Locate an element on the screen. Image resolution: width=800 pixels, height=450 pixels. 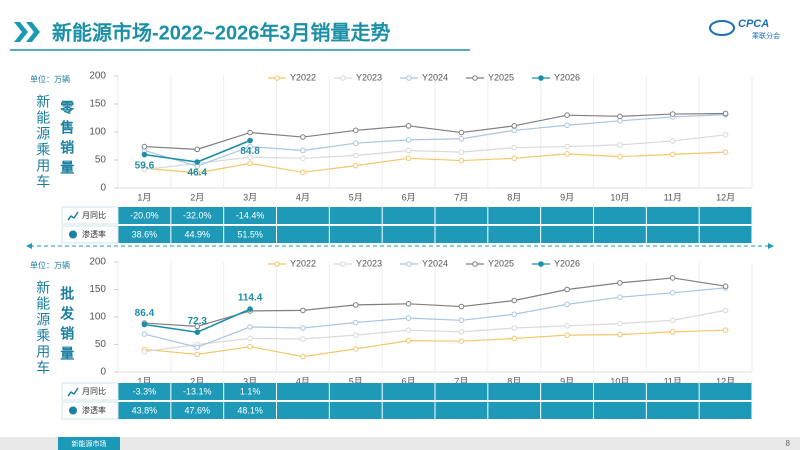
data-label: 84.8 is located at coordinates (250, 151).